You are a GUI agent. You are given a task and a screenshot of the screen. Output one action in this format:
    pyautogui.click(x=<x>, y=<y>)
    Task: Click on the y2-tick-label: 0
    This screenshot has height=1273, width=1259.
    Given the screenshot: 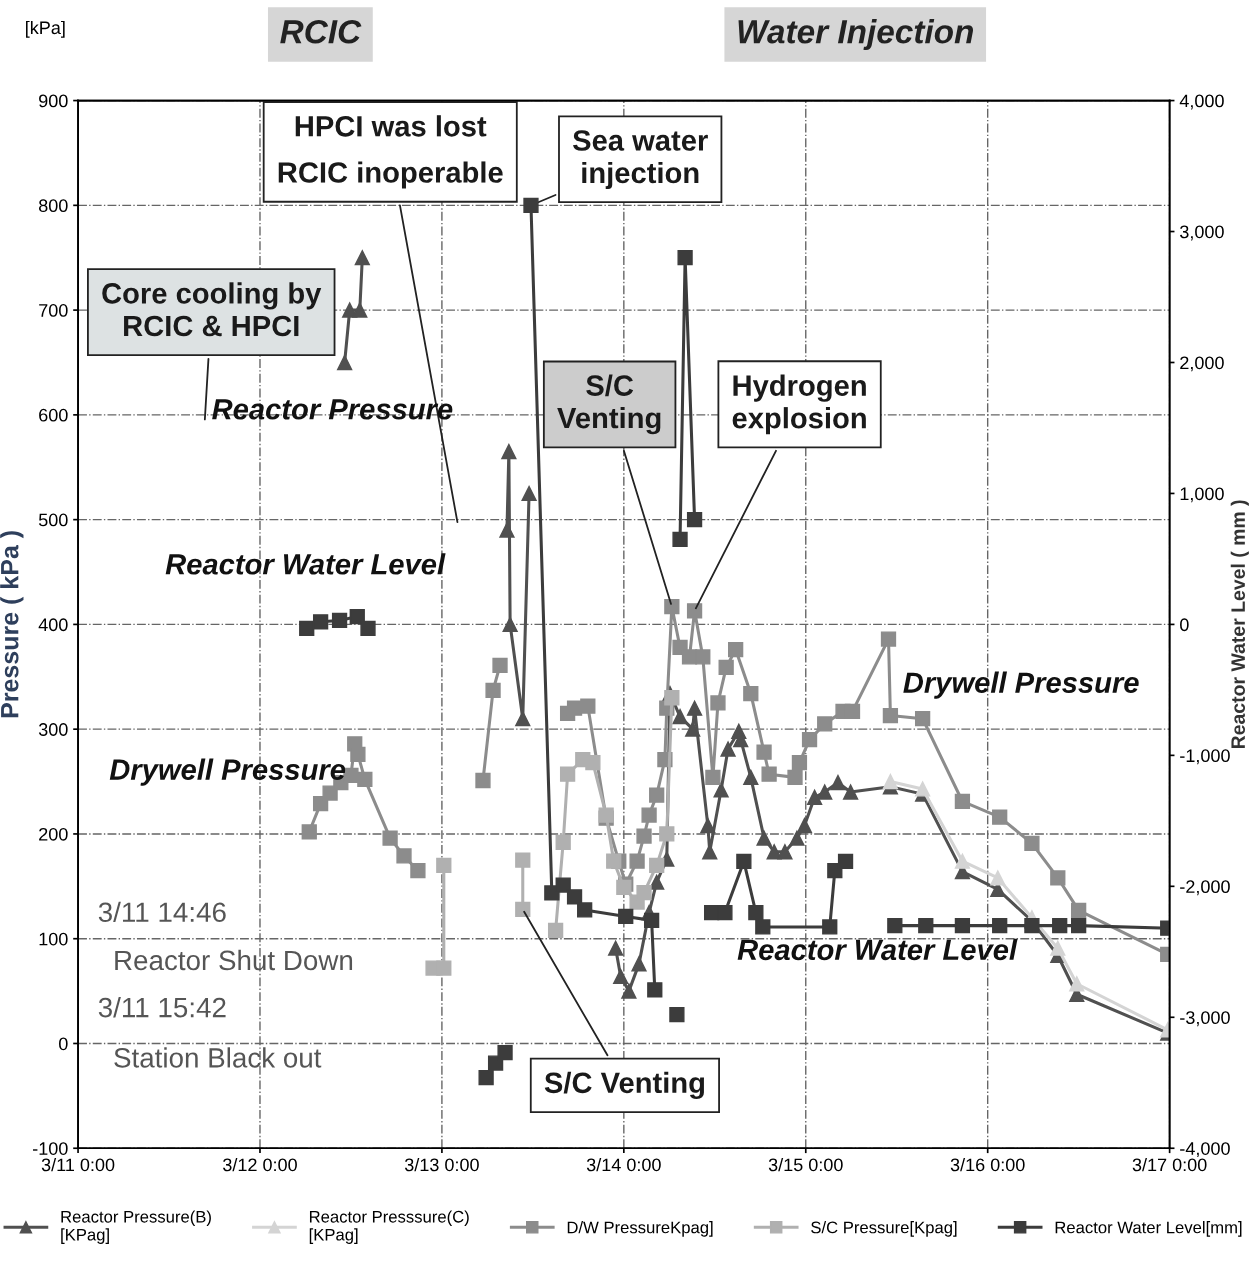 What is the action you would take?
    pyautogui.click(x=1184, y=625)
    